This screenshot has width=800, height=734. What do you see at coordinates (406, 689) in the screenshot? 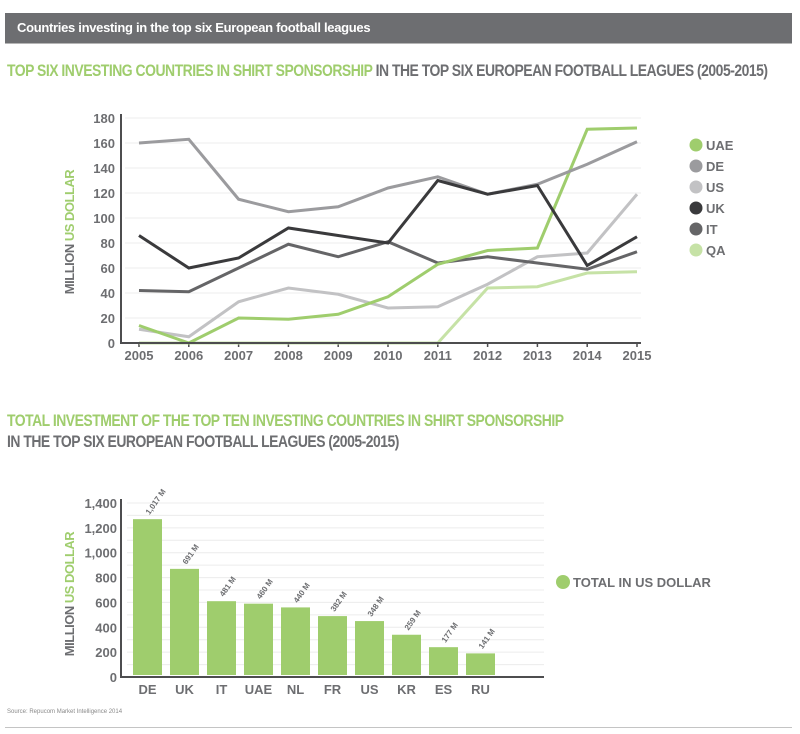
I see `x-tick-label: KR` at bounding box center [406, 689].